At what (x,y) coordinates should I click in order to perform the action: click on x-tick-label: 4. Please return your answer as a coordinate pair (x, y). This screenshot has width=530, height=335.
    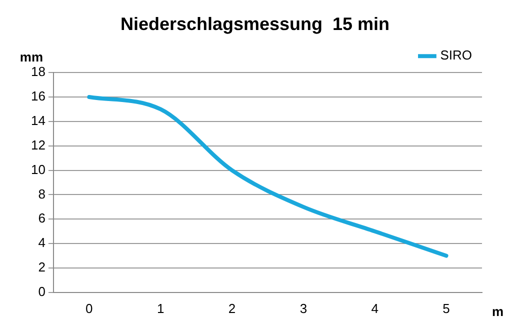
    Looking at the image, I should click on (374, 308).